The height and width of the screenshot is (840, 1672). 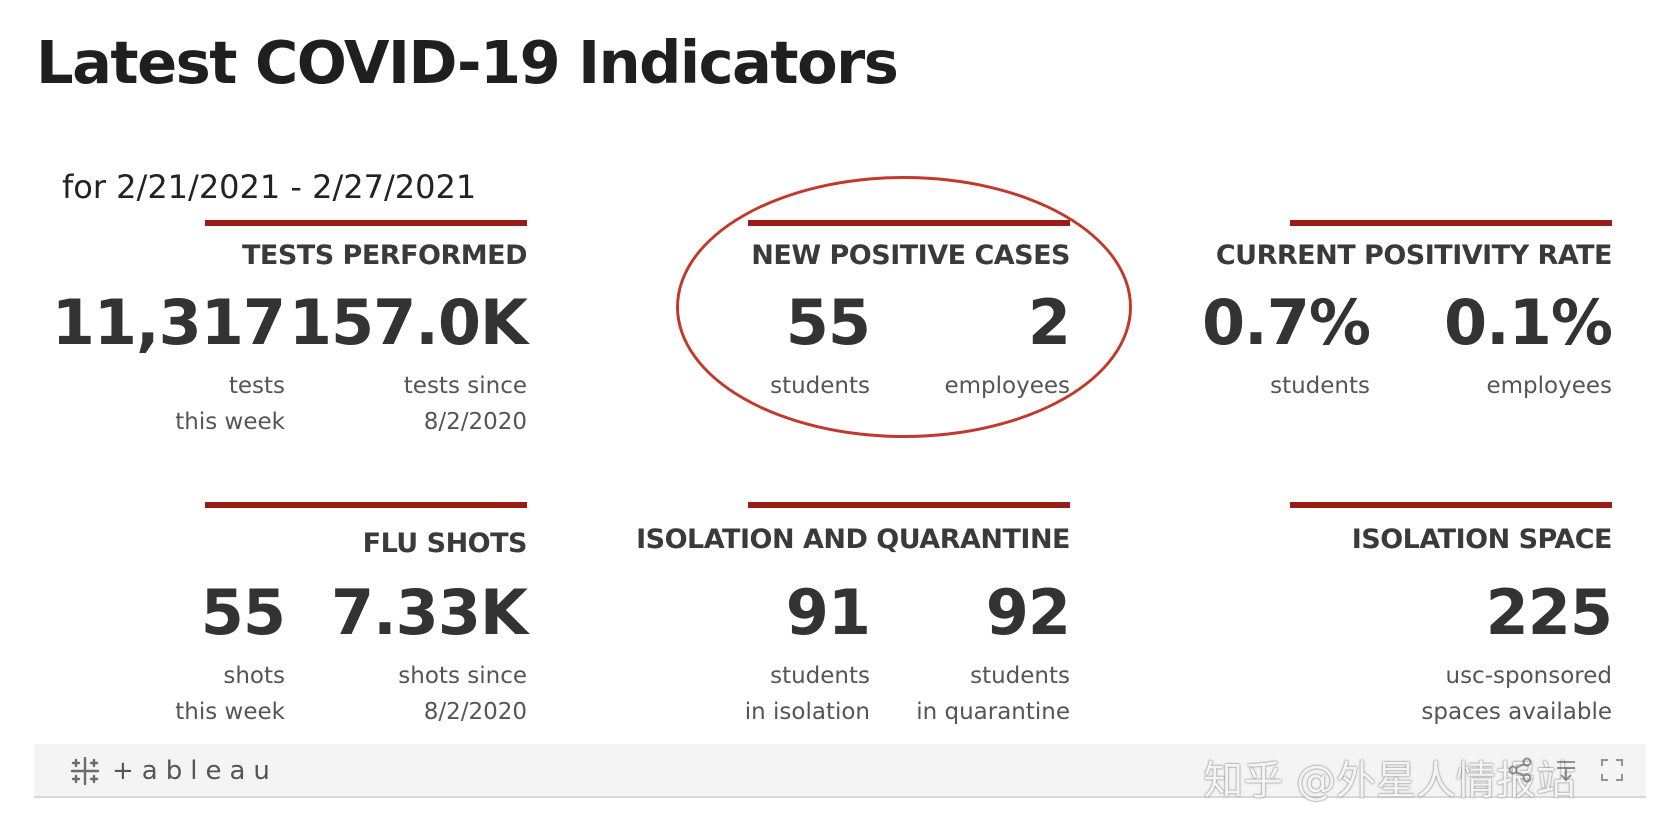 I want to click on metric-value: 7.33K, so click(x=429, y=612).